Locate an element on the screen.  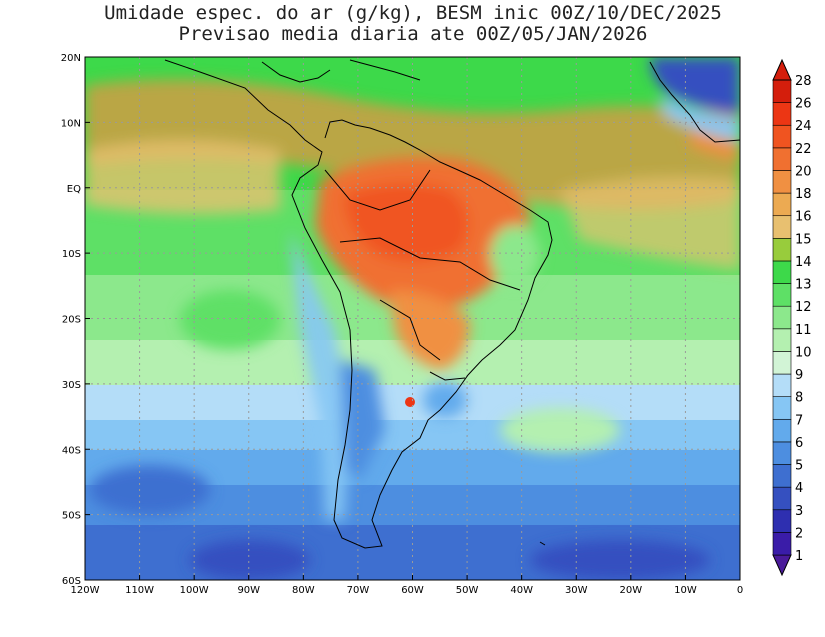
lat-ticks: 20N 10N EQ 10S 20S 30S 40S 50S 60S is located at coordinates (75, 320).